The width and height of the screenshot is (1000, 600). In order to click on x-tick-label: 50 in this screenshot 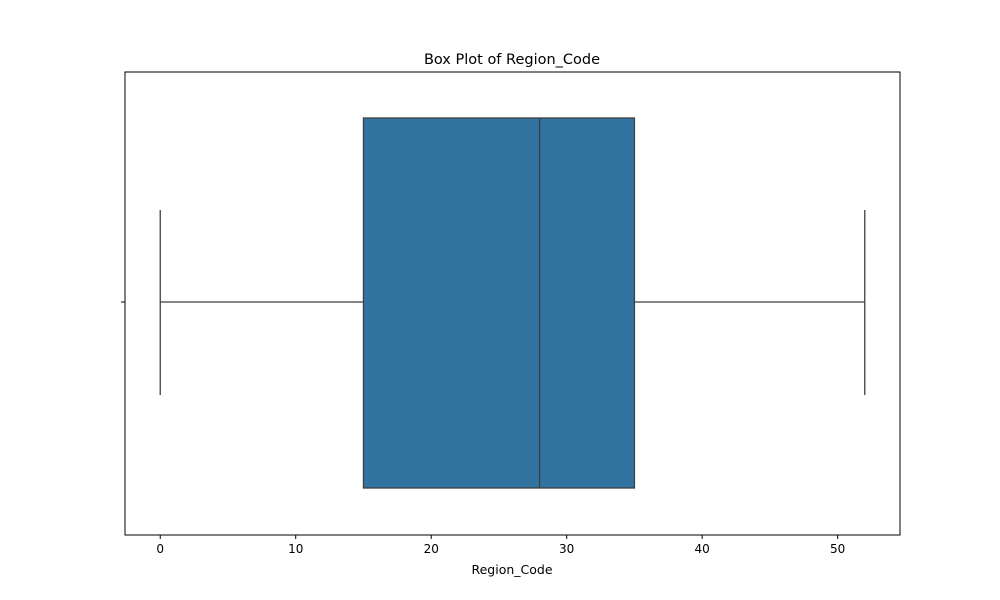, I will do `click(837, 549)`.